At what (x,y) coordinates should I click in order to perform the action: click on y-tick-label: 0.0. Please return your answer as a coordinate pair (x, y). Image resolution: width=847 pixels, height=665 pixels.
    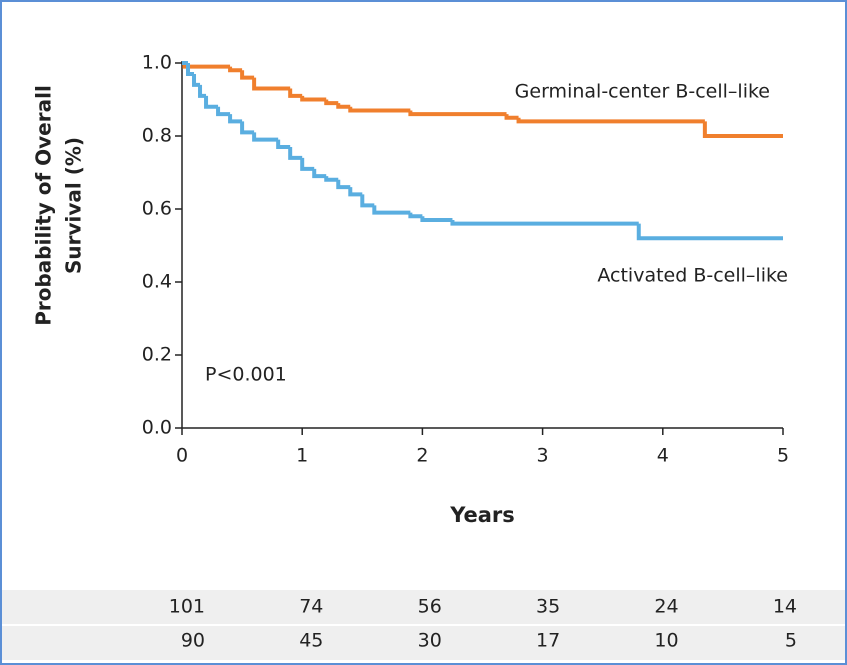
    Looking at the image, I should click on (157, 428).